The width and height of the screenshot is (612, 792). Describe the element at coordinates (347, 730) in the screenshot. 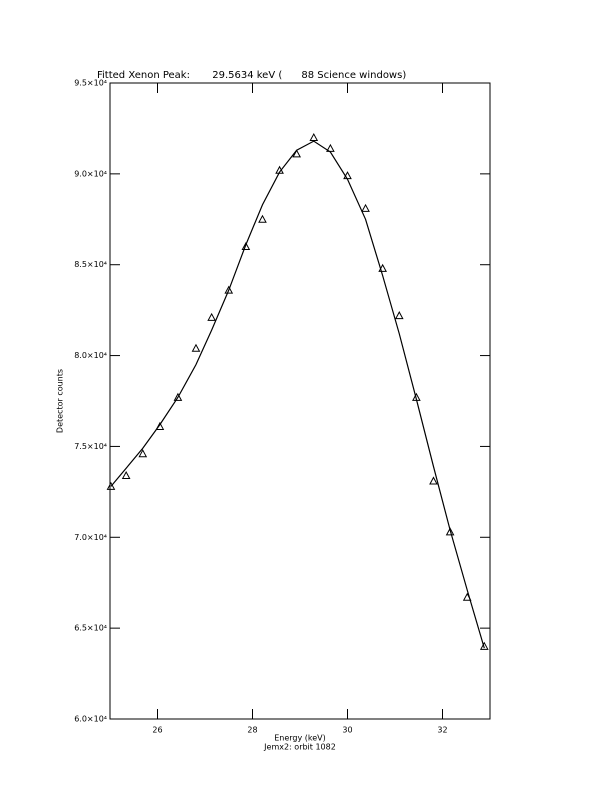

I see `x-tick-label: 30` at that location.